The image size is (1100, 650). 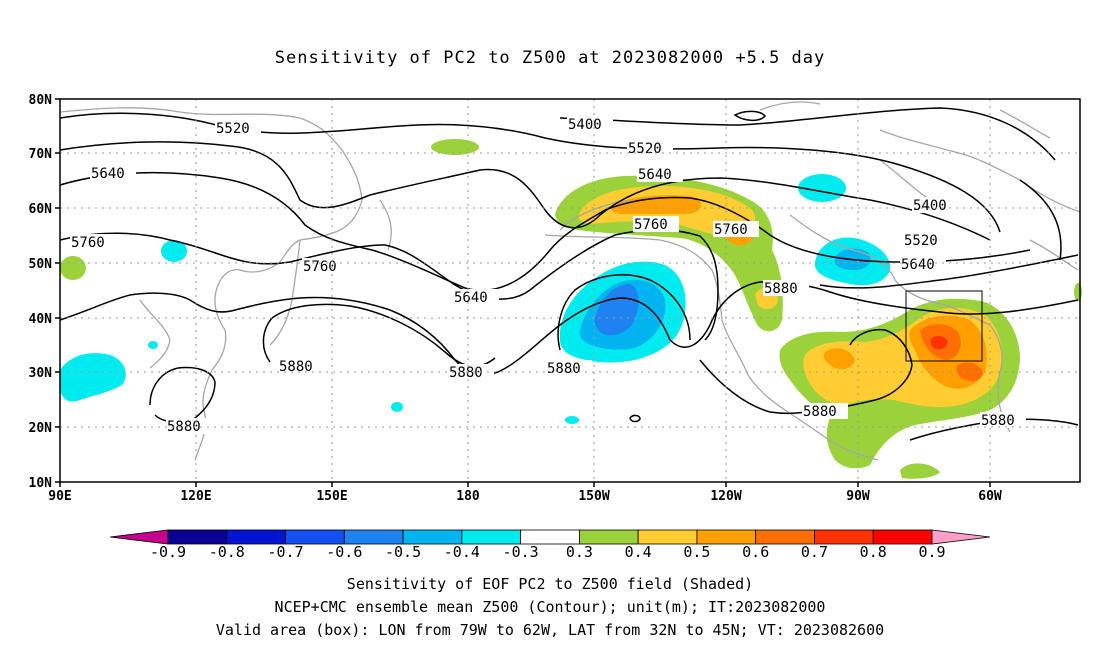 I want to click on contour-label-5640-west: 5640, so click(x=108, y=174).